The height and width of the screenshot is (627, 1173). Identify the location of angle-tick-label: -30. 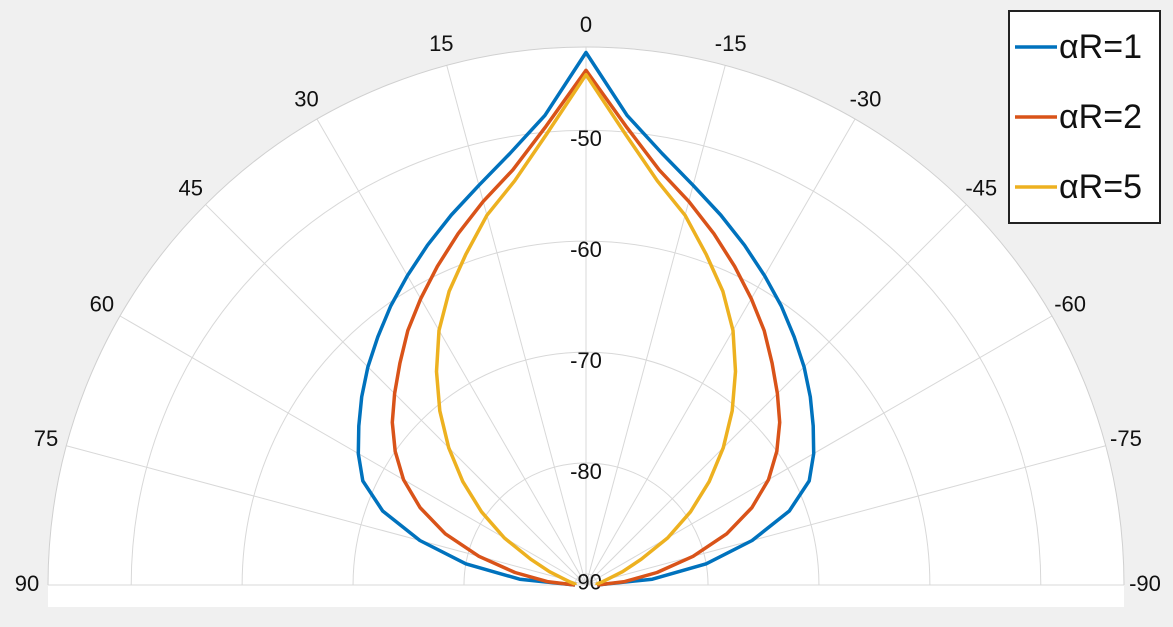
(866, 99).